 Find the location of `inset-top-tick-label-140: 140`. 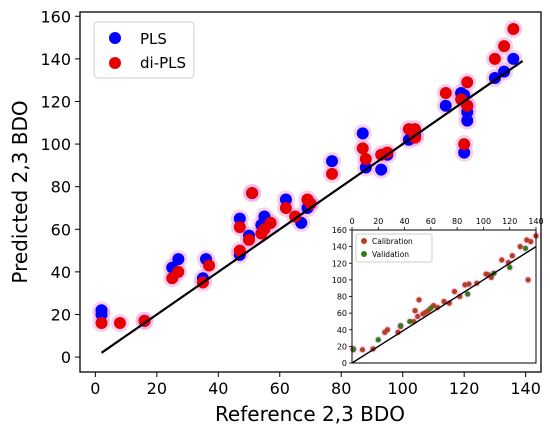

inset-top-tick-label-140: 140 is located at coordinates (535, 221).